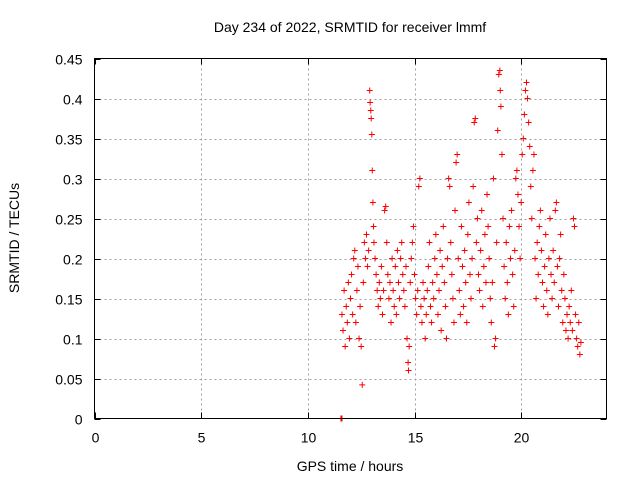  Describe the element at coordinates (68, 300) in the screenshot. I see `y-tick-label: 0.15` at that location.